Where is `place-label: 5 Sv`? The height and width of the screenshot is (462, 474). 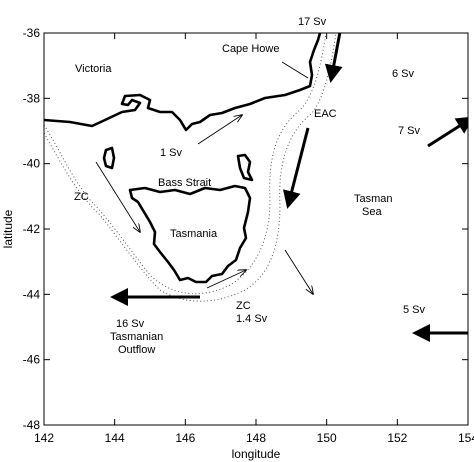 place-label: 5 Sv is located at coordinates (414, 310).